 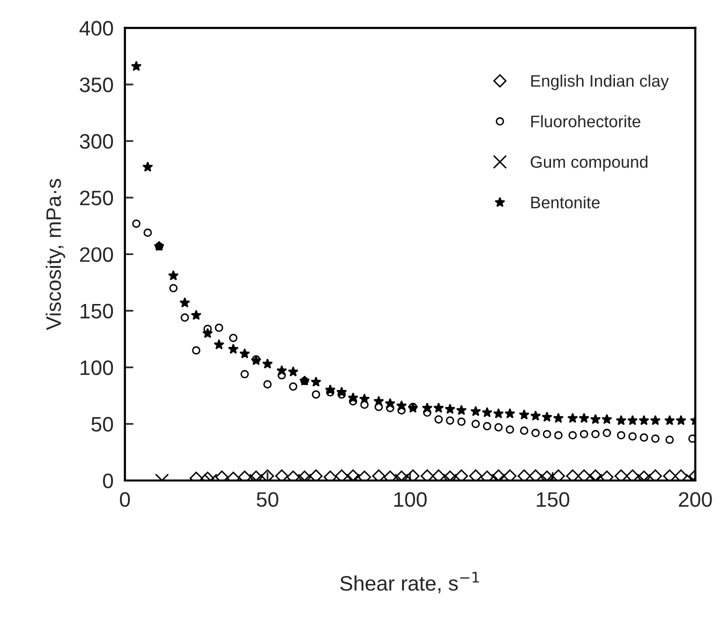 What do you see at coordinates (96, 84) in the screenshot?
I see `y-tick-label: 350` at bounding box center [96, 84].